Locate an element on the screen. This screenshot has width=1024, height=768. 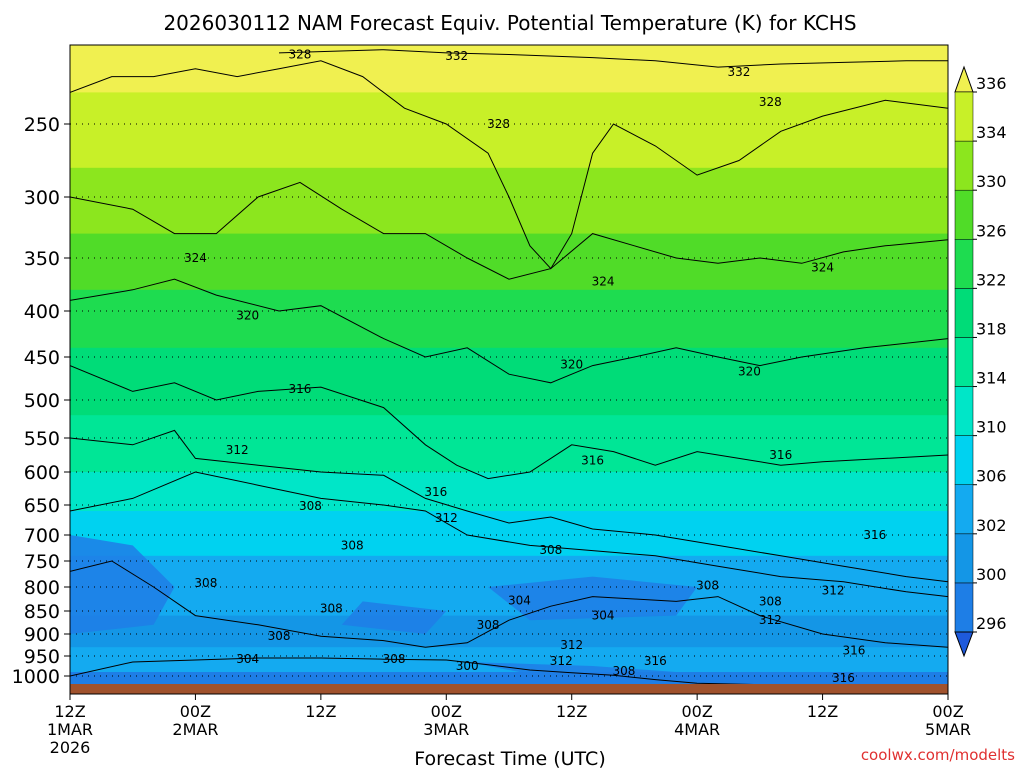
contour-label: 300 is located at coordinates (467, 666).